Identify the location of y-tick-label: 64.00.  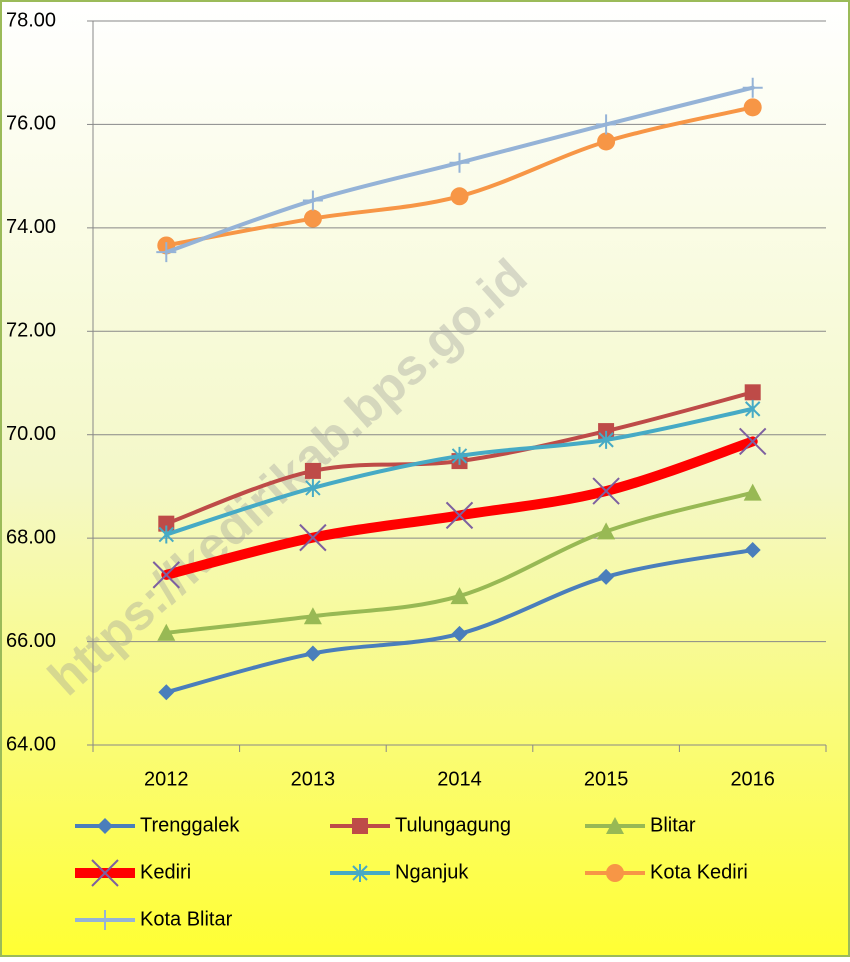
(31, 744).